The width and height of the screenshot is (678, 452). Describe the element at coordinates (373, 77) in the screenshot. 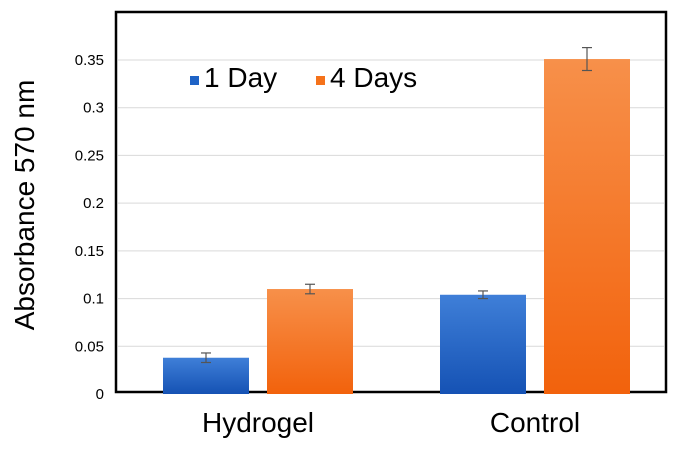

I see `legend-label: 4 Days` at that location.